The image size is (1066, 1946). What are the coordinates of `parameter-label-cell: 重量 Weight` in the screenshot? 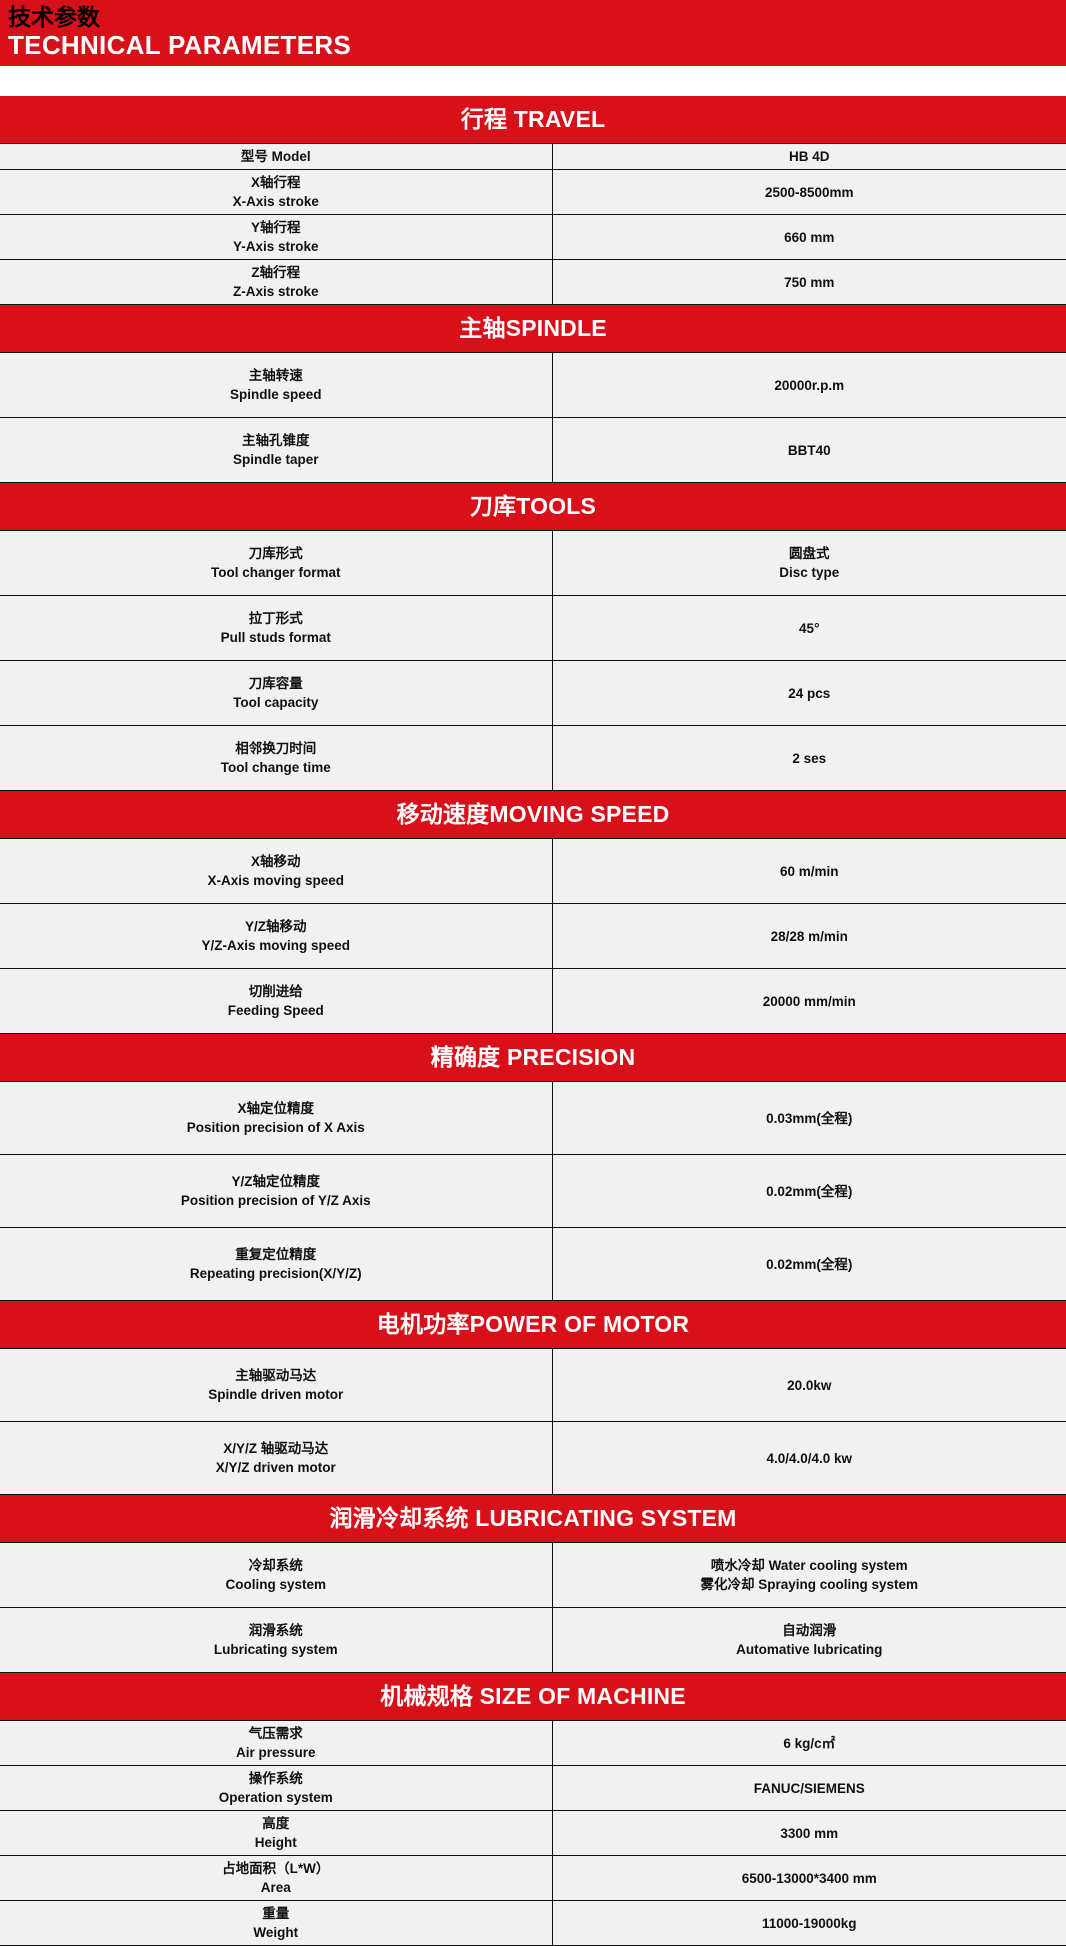 It's located at (276, 1923).